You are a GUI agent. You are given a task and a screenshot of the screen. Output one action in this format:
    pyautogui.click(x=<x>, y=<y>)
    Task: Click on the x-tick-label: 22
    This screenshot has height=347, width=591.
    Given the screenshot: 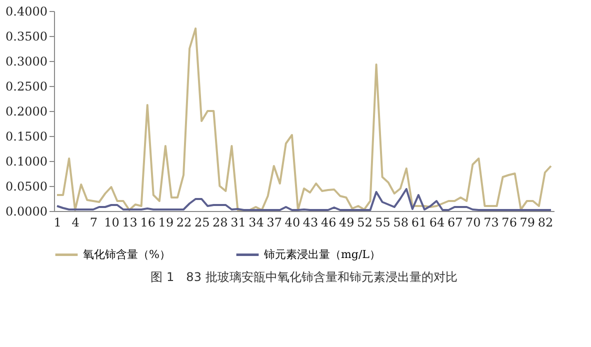 What is the action you would take?
    pyautogui.click(x=184, y=223)
    